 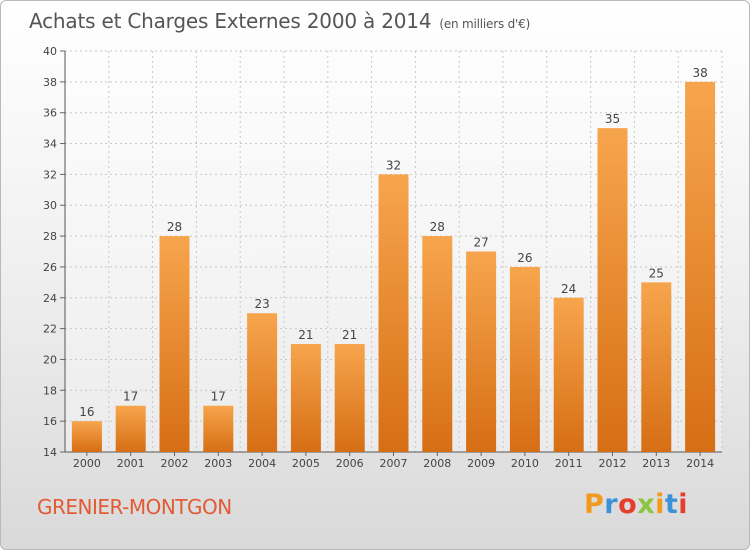 I want to click on logo-letter: t, so click(x=671, y=504).